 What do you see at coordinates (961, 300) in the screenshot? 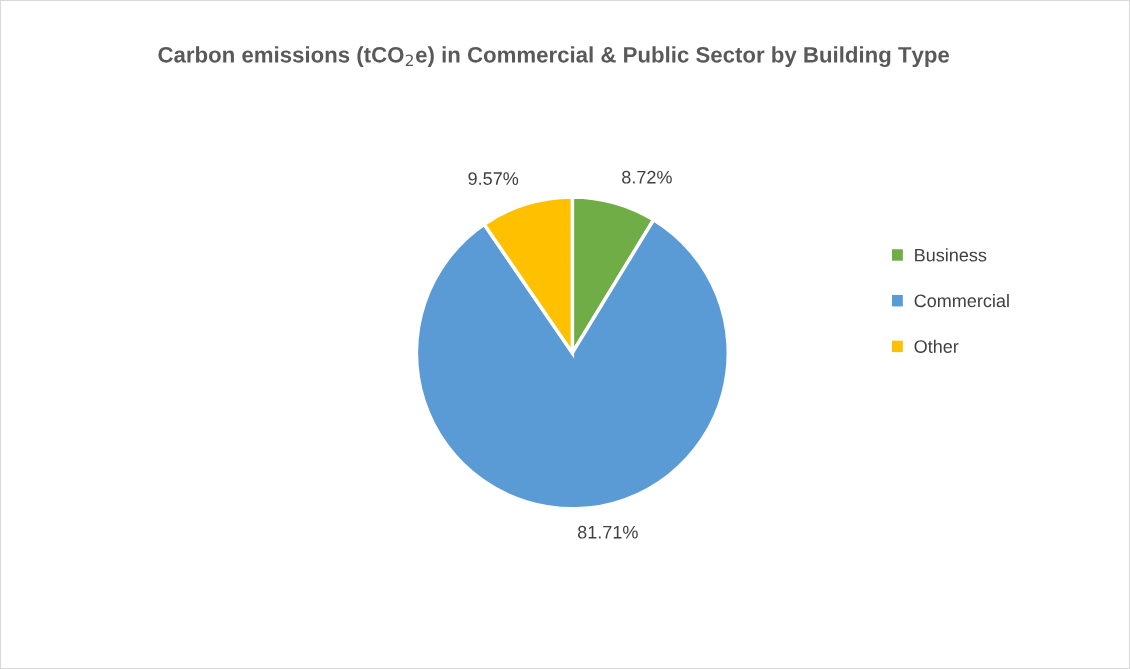
I see `legend-label: Commercial` at bounding box center [961, 300].